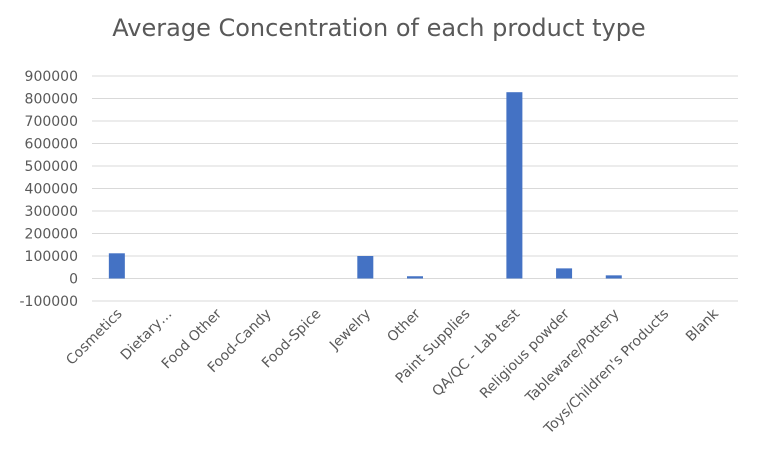 This screenshot has width=758, height=456. Describe the element at coordinates (94, 337) in the screenshot. I see `x-category-label: Cosmetics` at that location.